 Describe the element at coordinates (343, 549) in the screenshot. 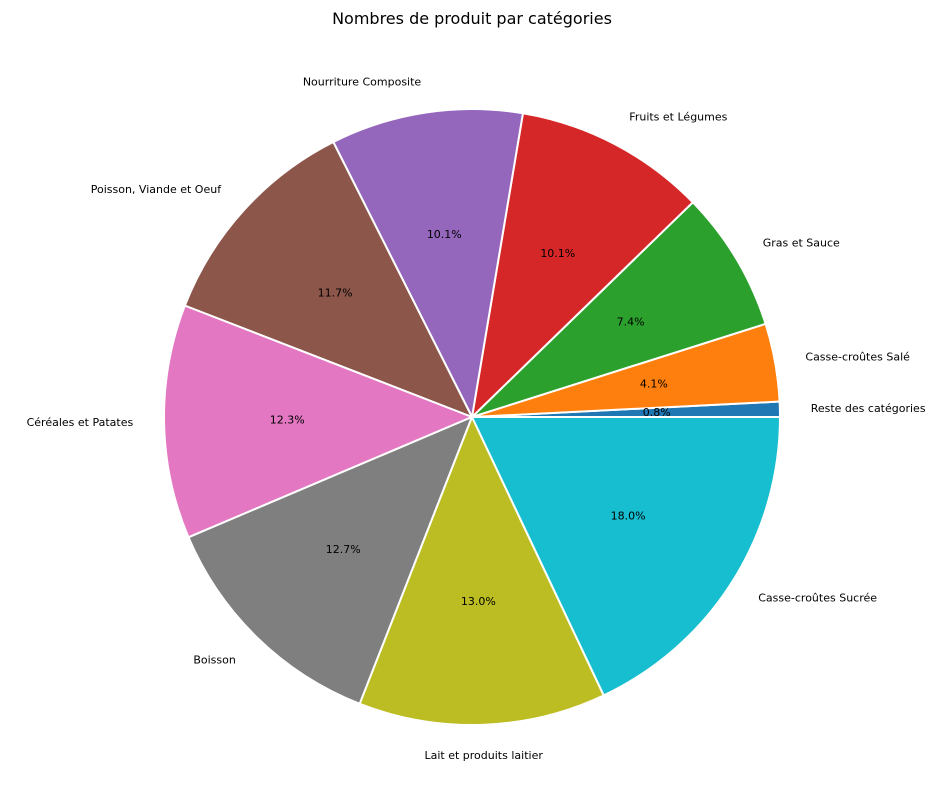

I see `pie-pct-label-boisson: 12.7%` at that location.